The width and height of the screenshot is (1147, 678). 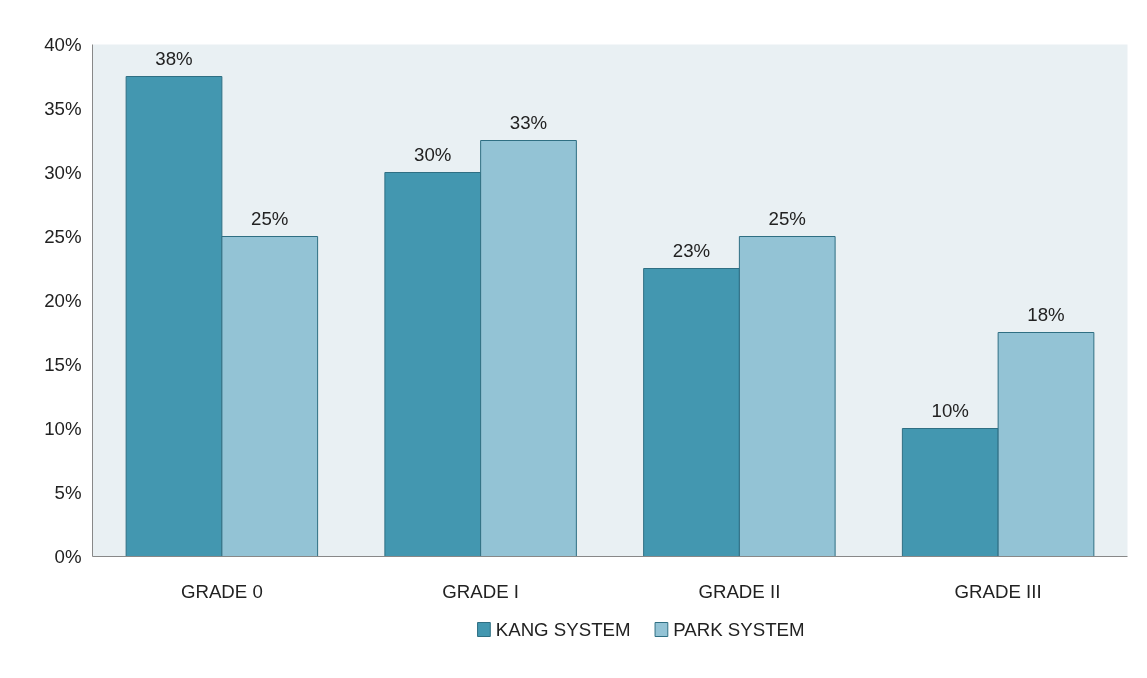 I want to click on x-tick-label: GRADE III, so click(x=998, y=591).